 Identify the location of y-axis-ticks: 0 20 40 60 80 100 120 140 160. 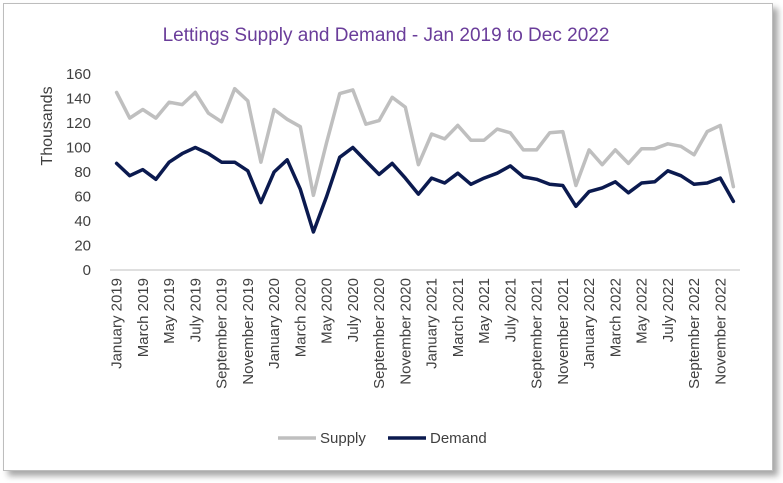
(78, 172).